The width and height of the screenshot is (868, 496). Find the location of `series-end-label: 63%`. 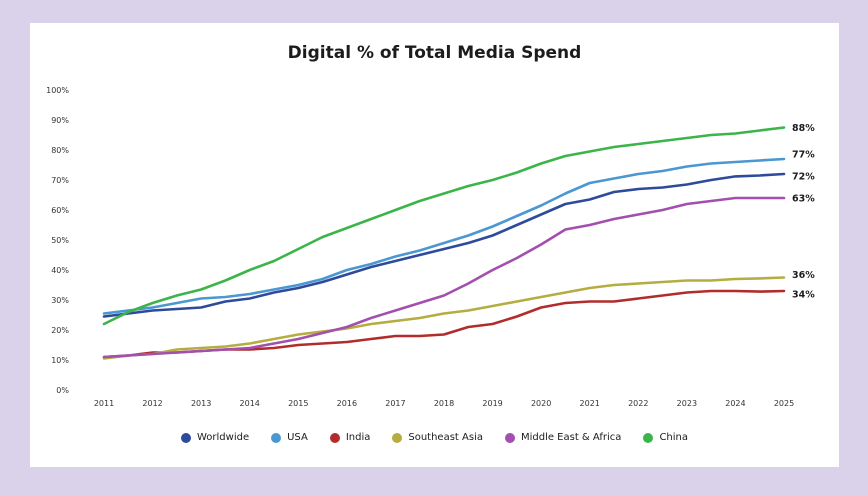

series-end-label: 63% is located at coordinates (803, 199).